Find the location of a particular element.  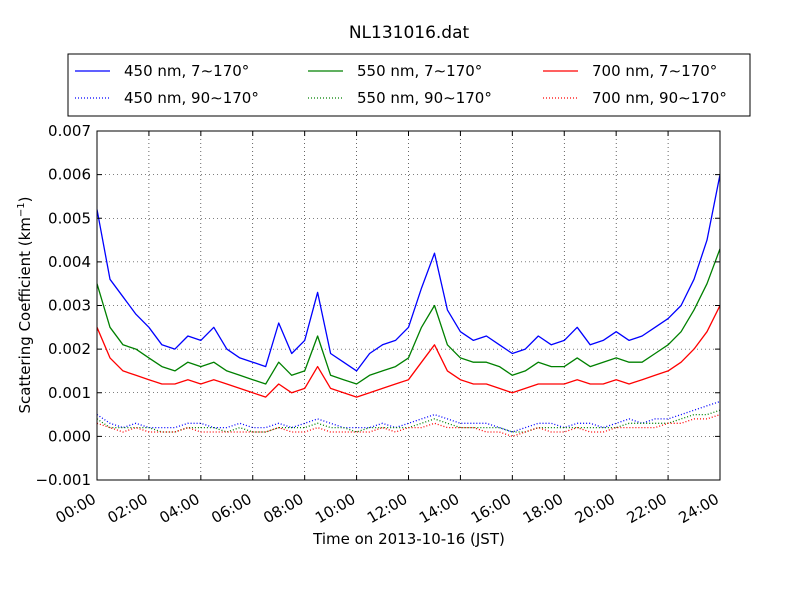

y-tick-label: 0.007 is located at coordinates (69, 131).